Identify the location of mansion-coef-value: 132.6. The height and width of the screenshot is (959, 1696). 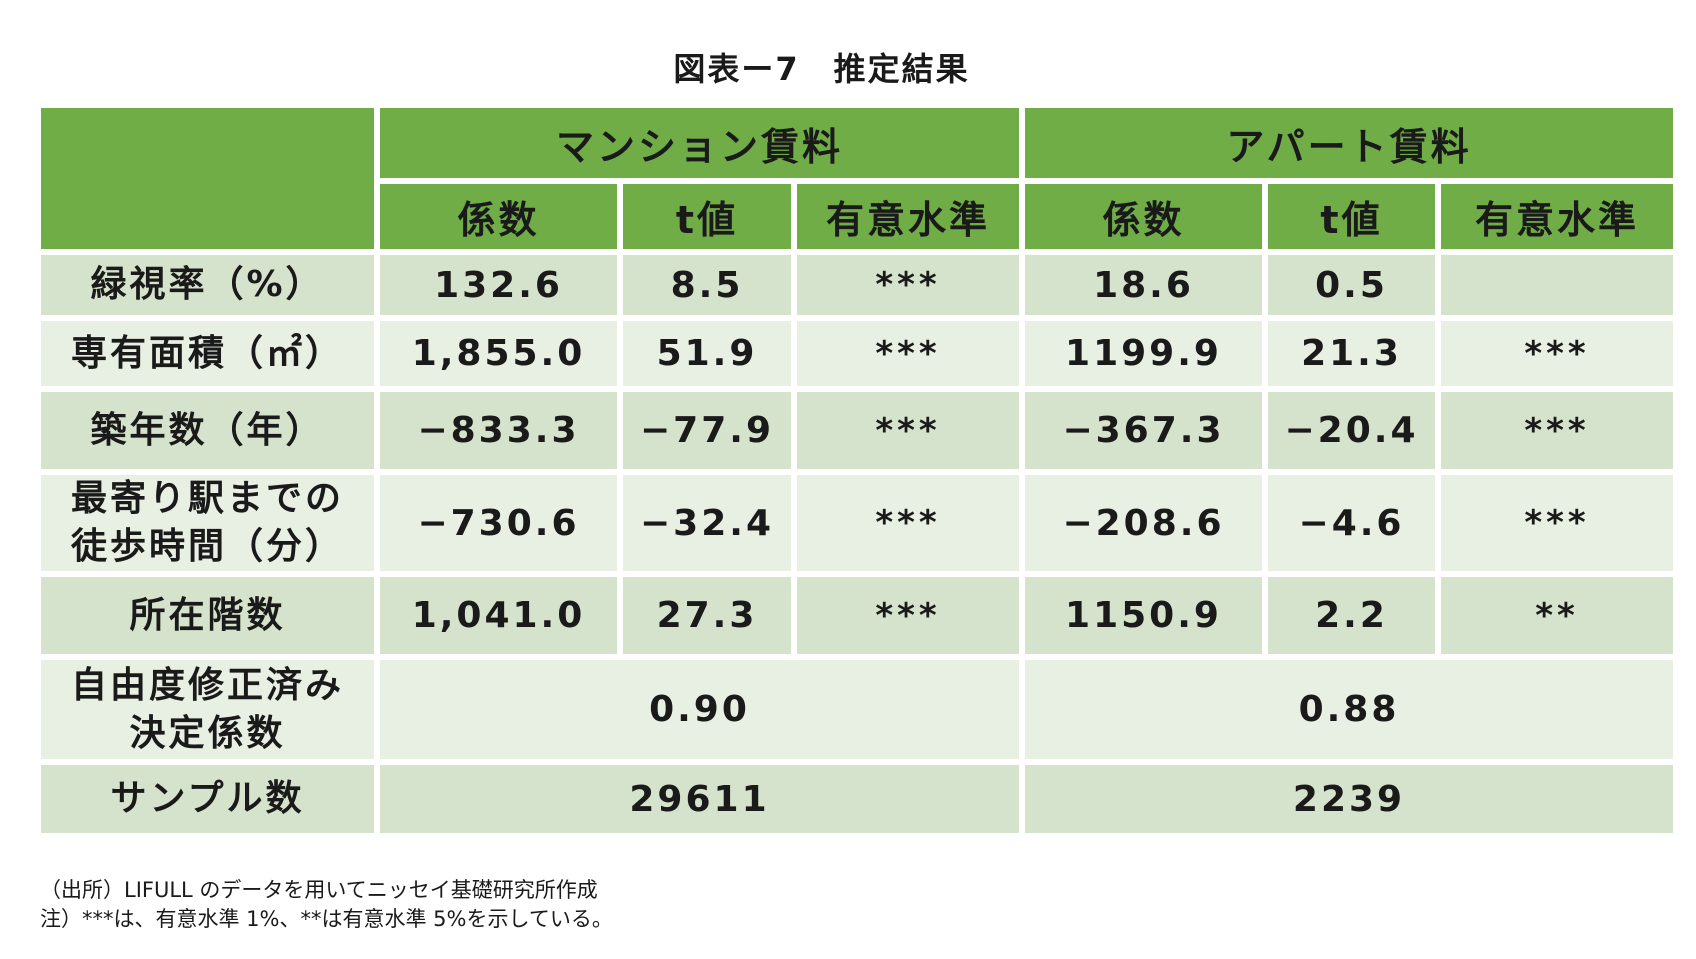
(498, 285).